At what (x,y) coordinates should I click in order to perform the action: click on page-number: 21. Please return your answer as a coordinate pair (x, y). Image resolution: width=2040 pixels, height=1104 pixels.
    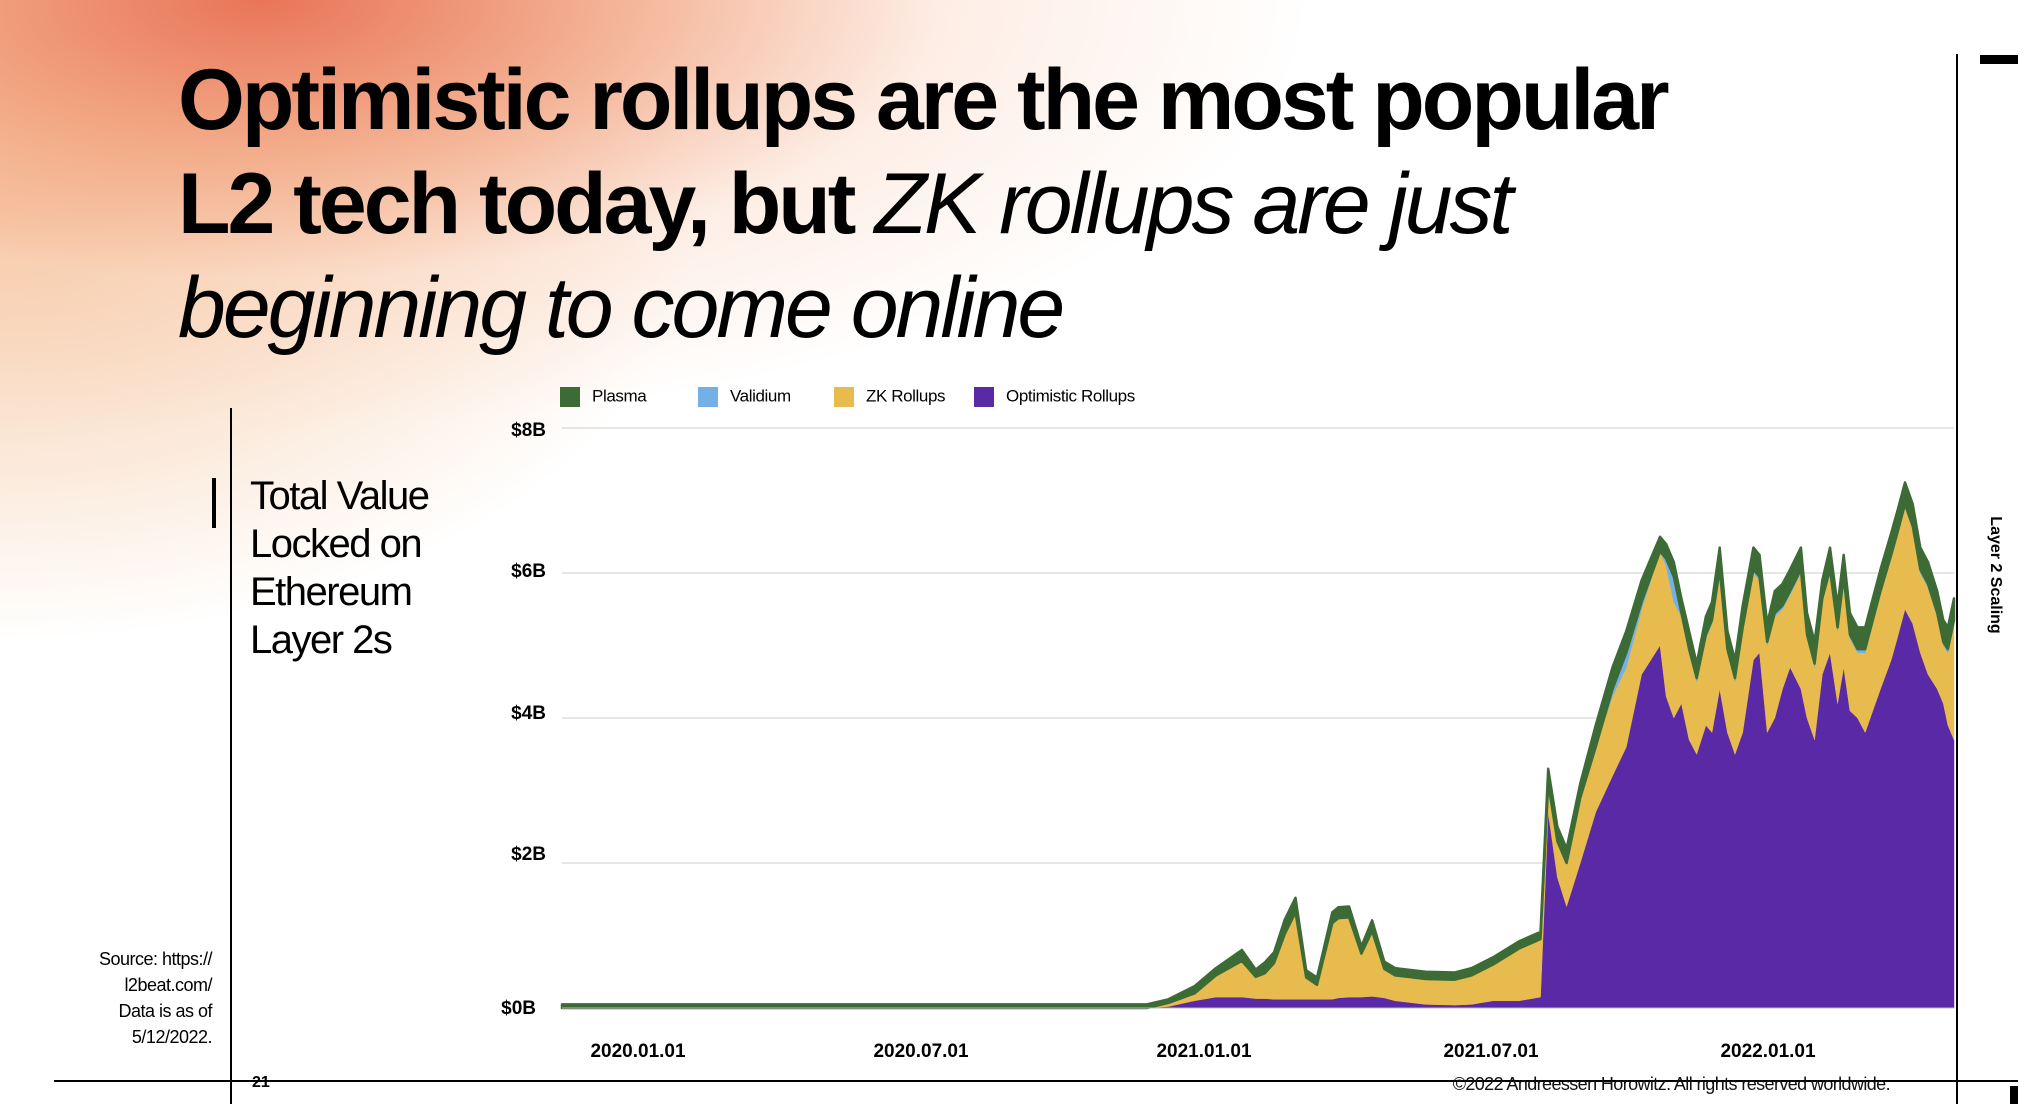
    Looking at the image, I should click on (261, 1082).